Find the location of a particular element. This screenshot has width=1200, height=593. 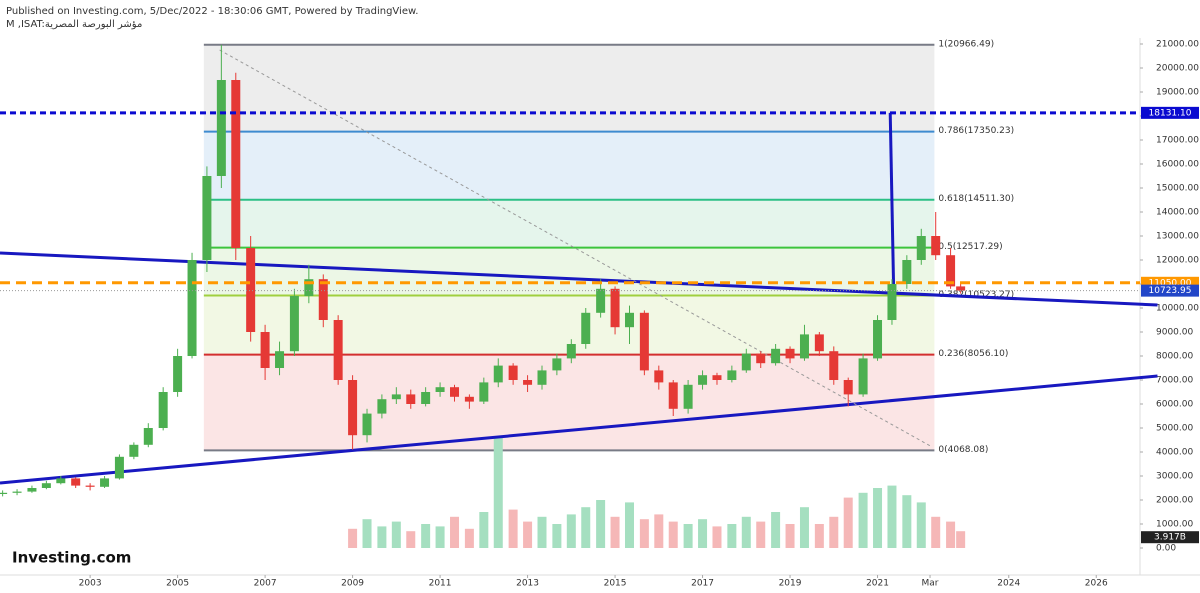

volume-label: 3.917B is located at coordinates (1170, 538).